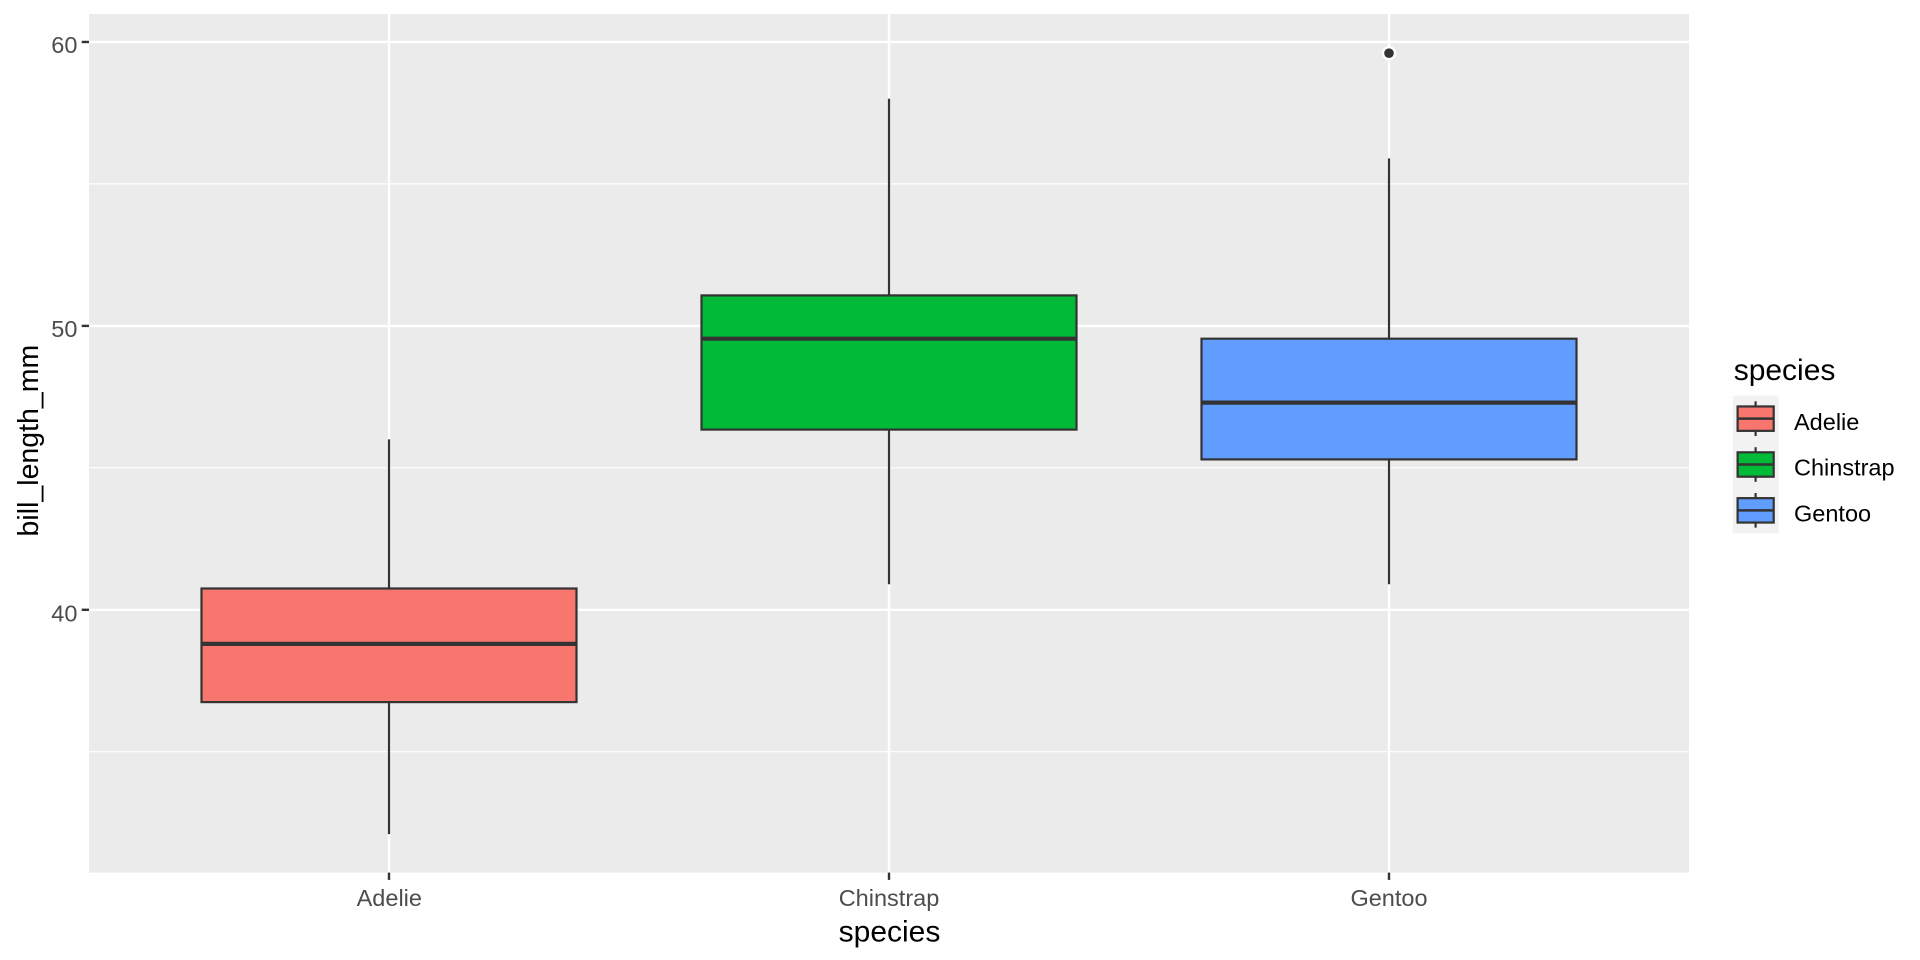  I want to click on svg-text: 60, so click(64, 45).